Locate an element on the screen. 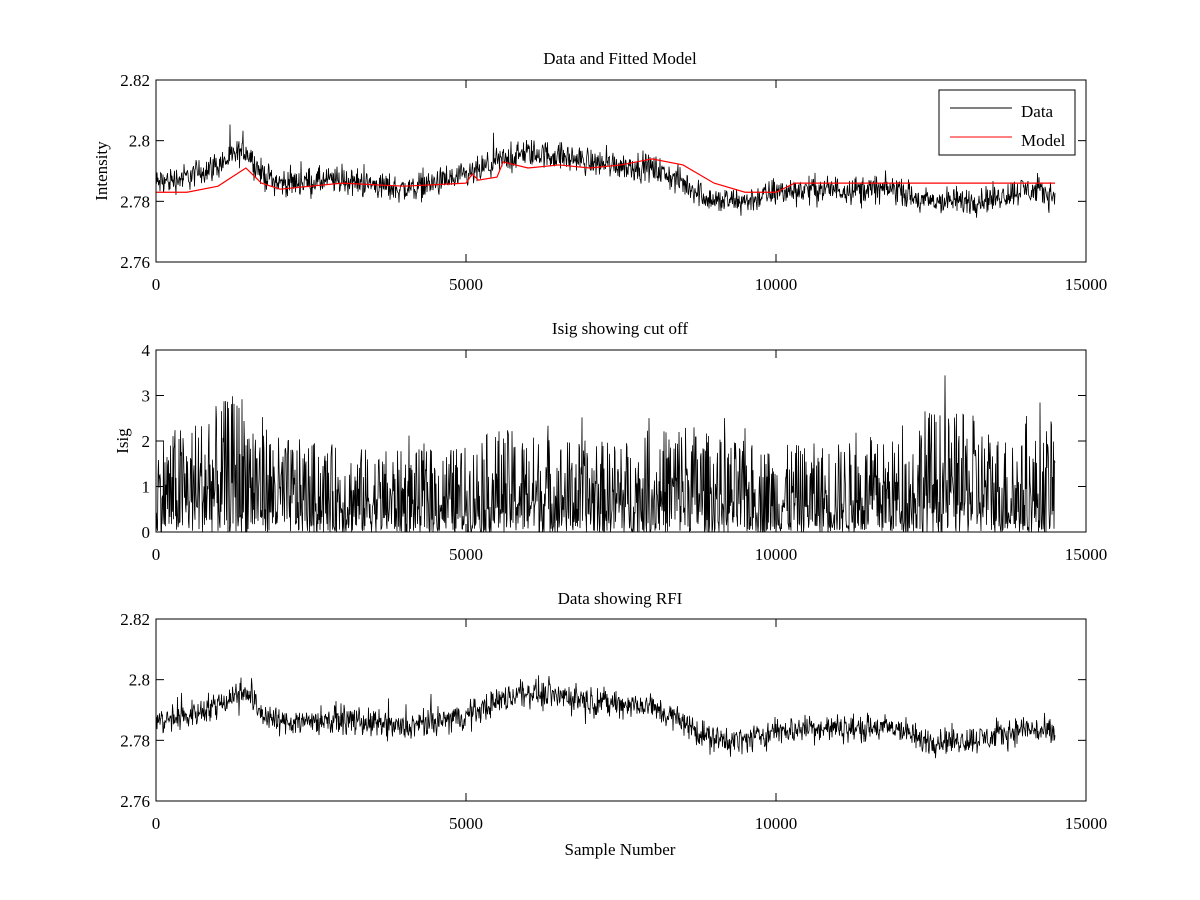  y-tick-label: 0 is located at coordinates (146, 532).